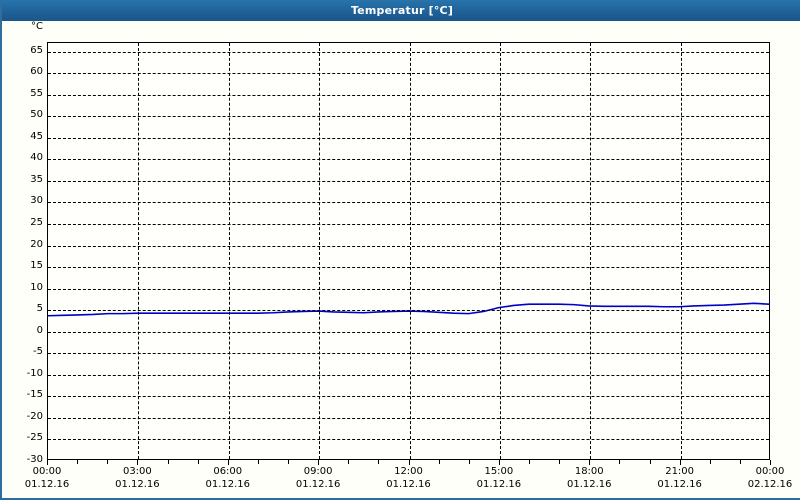 The height and width of the screenshot is (500, 800). What do you see at coordinates (36, 222) in the screenshot?
I see `y-axis-tick-label: 25` at bounding box center [36, 222].